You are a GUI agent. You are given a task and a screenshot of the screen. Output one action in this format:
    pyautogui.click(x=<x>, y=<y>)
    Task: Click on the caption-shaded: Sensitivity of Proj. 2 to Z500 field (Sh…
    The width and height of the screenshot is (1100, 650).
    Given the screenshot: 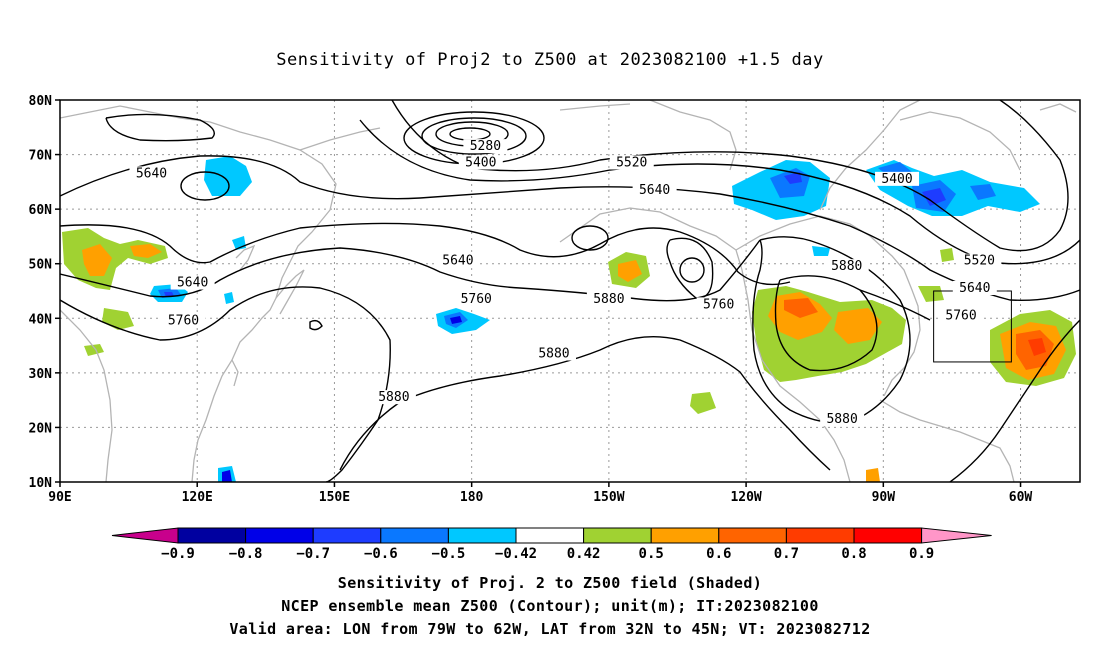 What is the action you would take?
    pyautogui.click(x=550, y=583)
    